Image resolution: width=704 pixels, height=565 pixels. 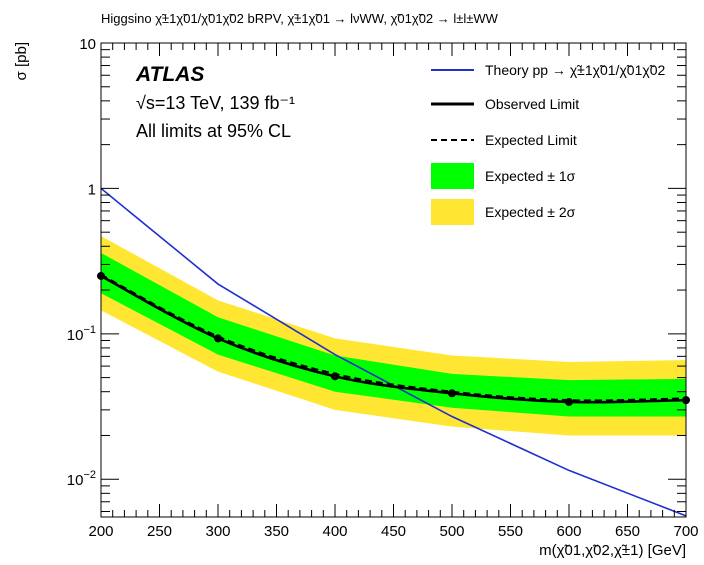 I want to click on x-tick-label: 650, so click(x=627, y=531).